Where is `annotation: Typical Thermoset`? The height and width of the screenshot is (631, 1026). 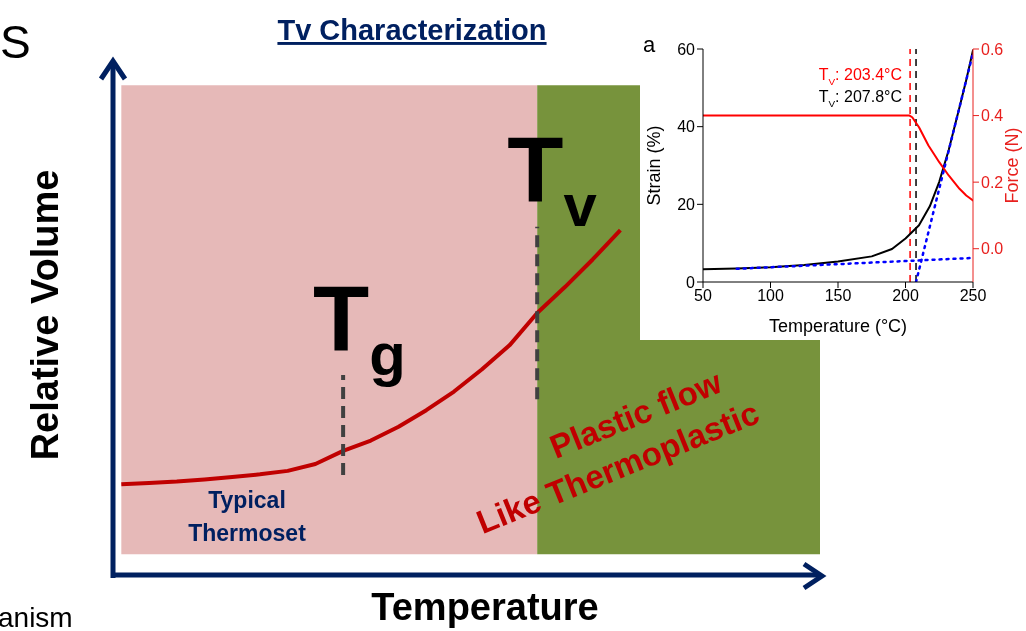
annotation: Typical Thermoset is located at coordinates (247, 516).